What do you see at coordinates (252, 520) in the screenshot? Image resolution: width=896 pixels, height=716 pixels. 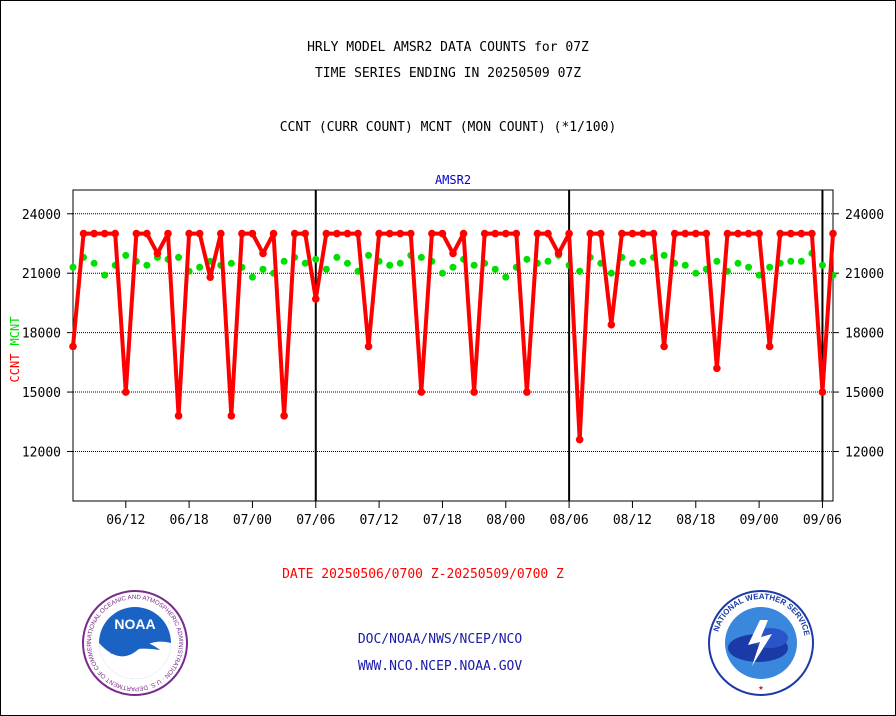 I see `x-tick-label: 07/00` at bounding box center [252, 520].